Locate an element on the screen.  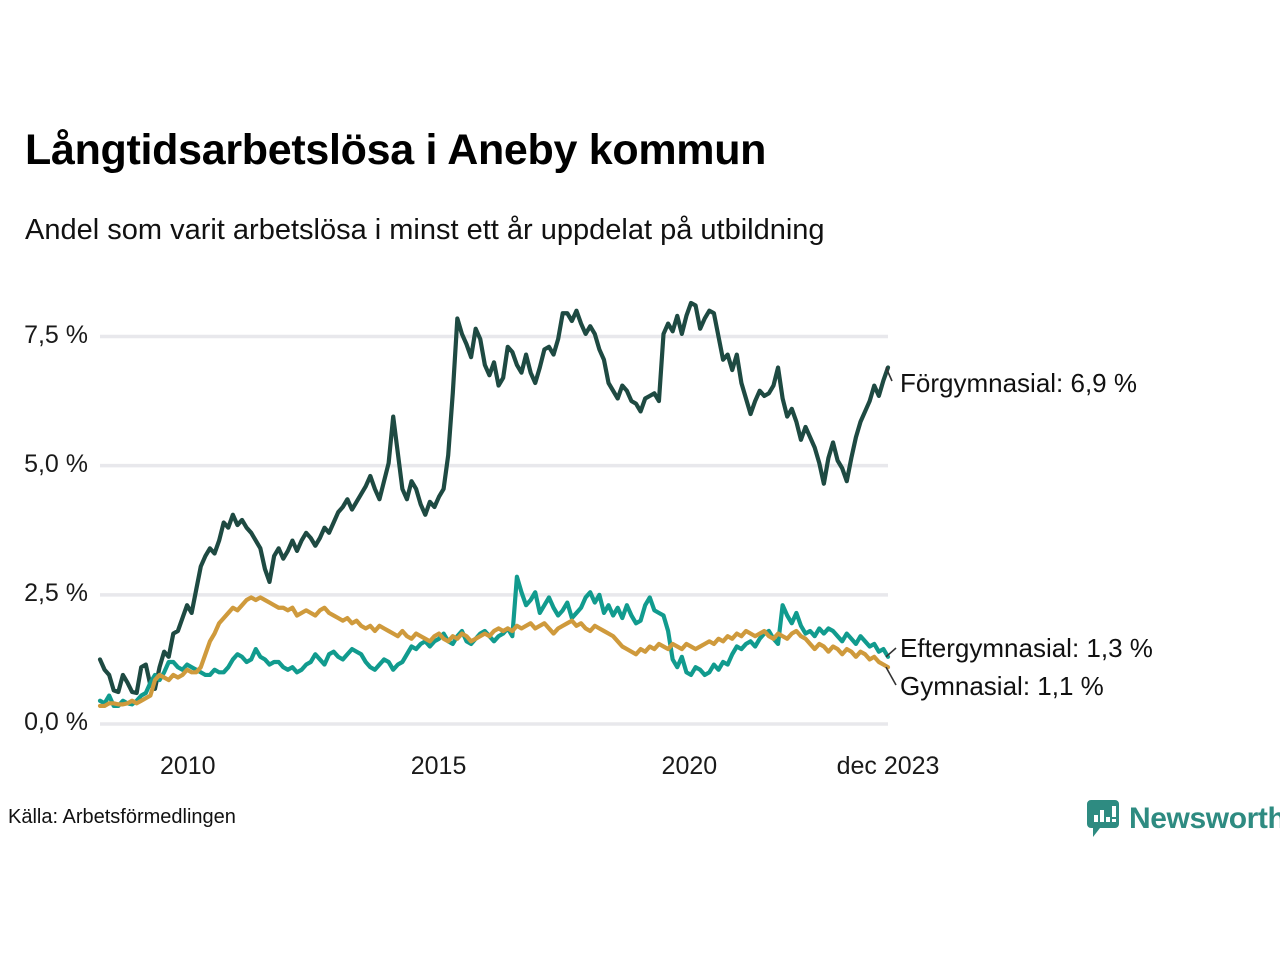
series-label-gymnasial: Gymnasial: 1,1 % is located at coordinates (1002, 686).